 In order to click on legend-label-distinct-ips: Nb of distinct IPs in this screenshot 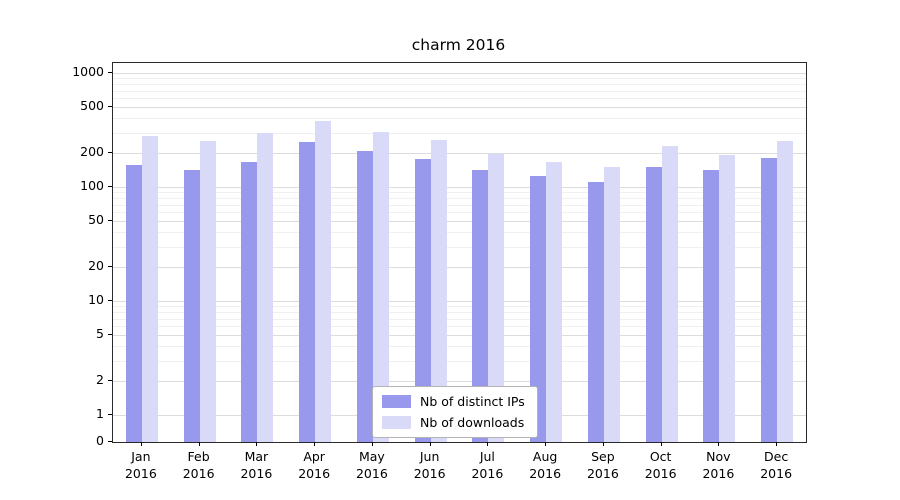, I will do `click(472, 401)`.